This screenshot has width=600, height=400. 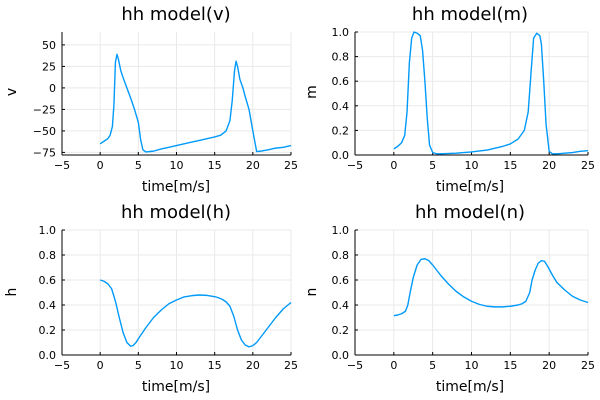 I want to click on y-tick-label: 0, so click(x=52, y=88).